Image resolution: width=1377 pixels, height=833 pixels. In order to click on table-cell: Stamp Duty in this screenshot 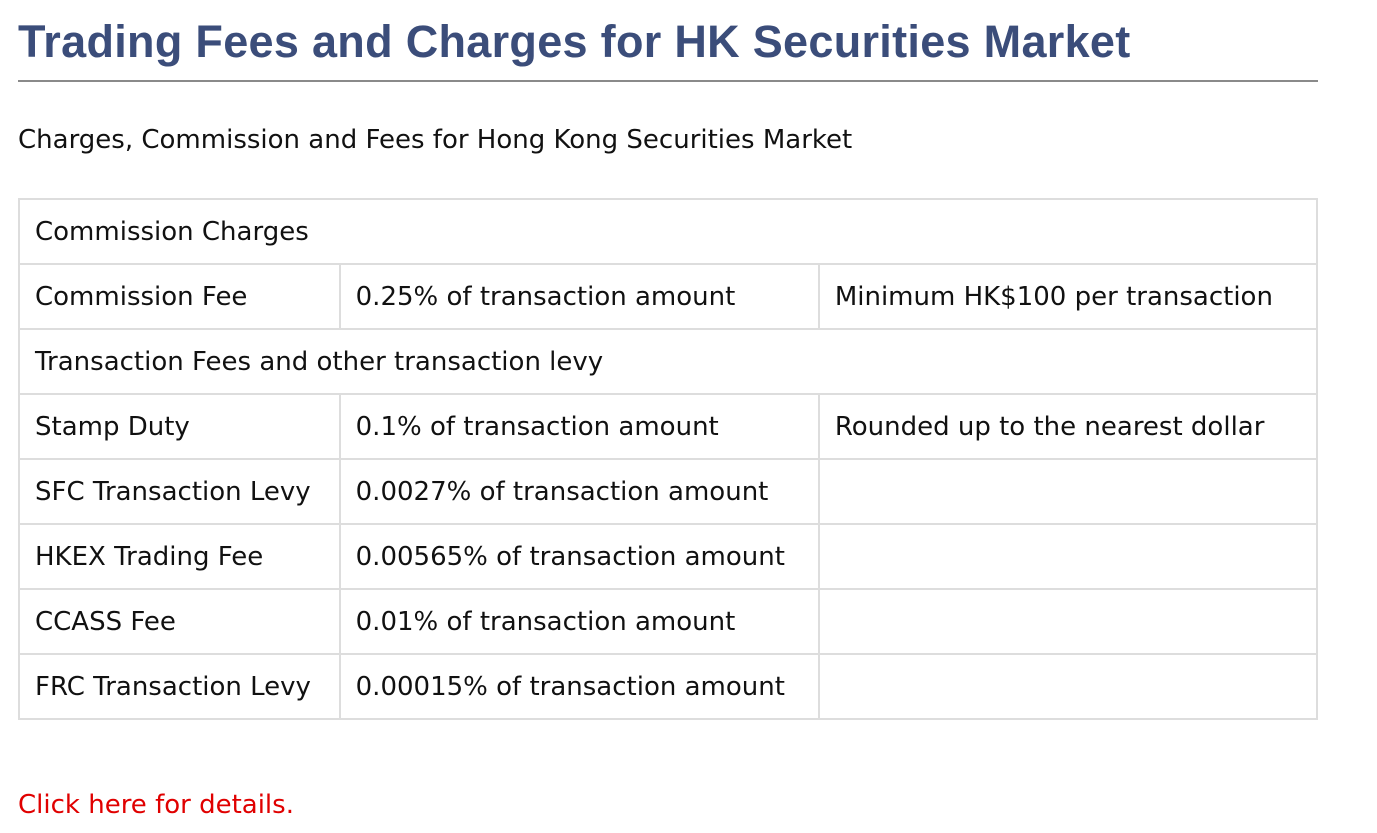, I will do `click(179, 426)`.